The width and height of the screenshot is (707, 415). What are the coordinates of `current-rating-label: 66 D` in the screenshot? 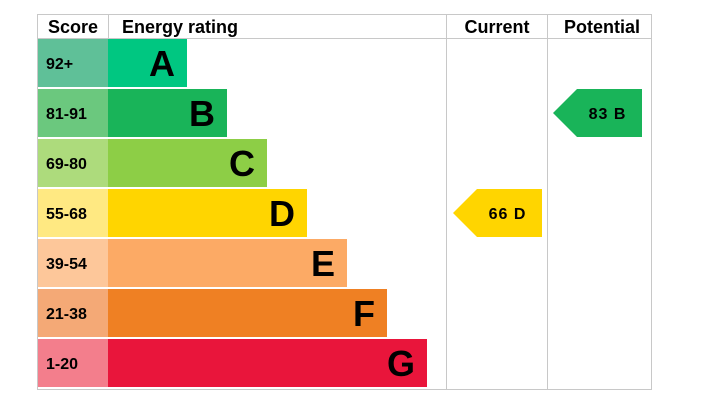 It's located at (508, 214).